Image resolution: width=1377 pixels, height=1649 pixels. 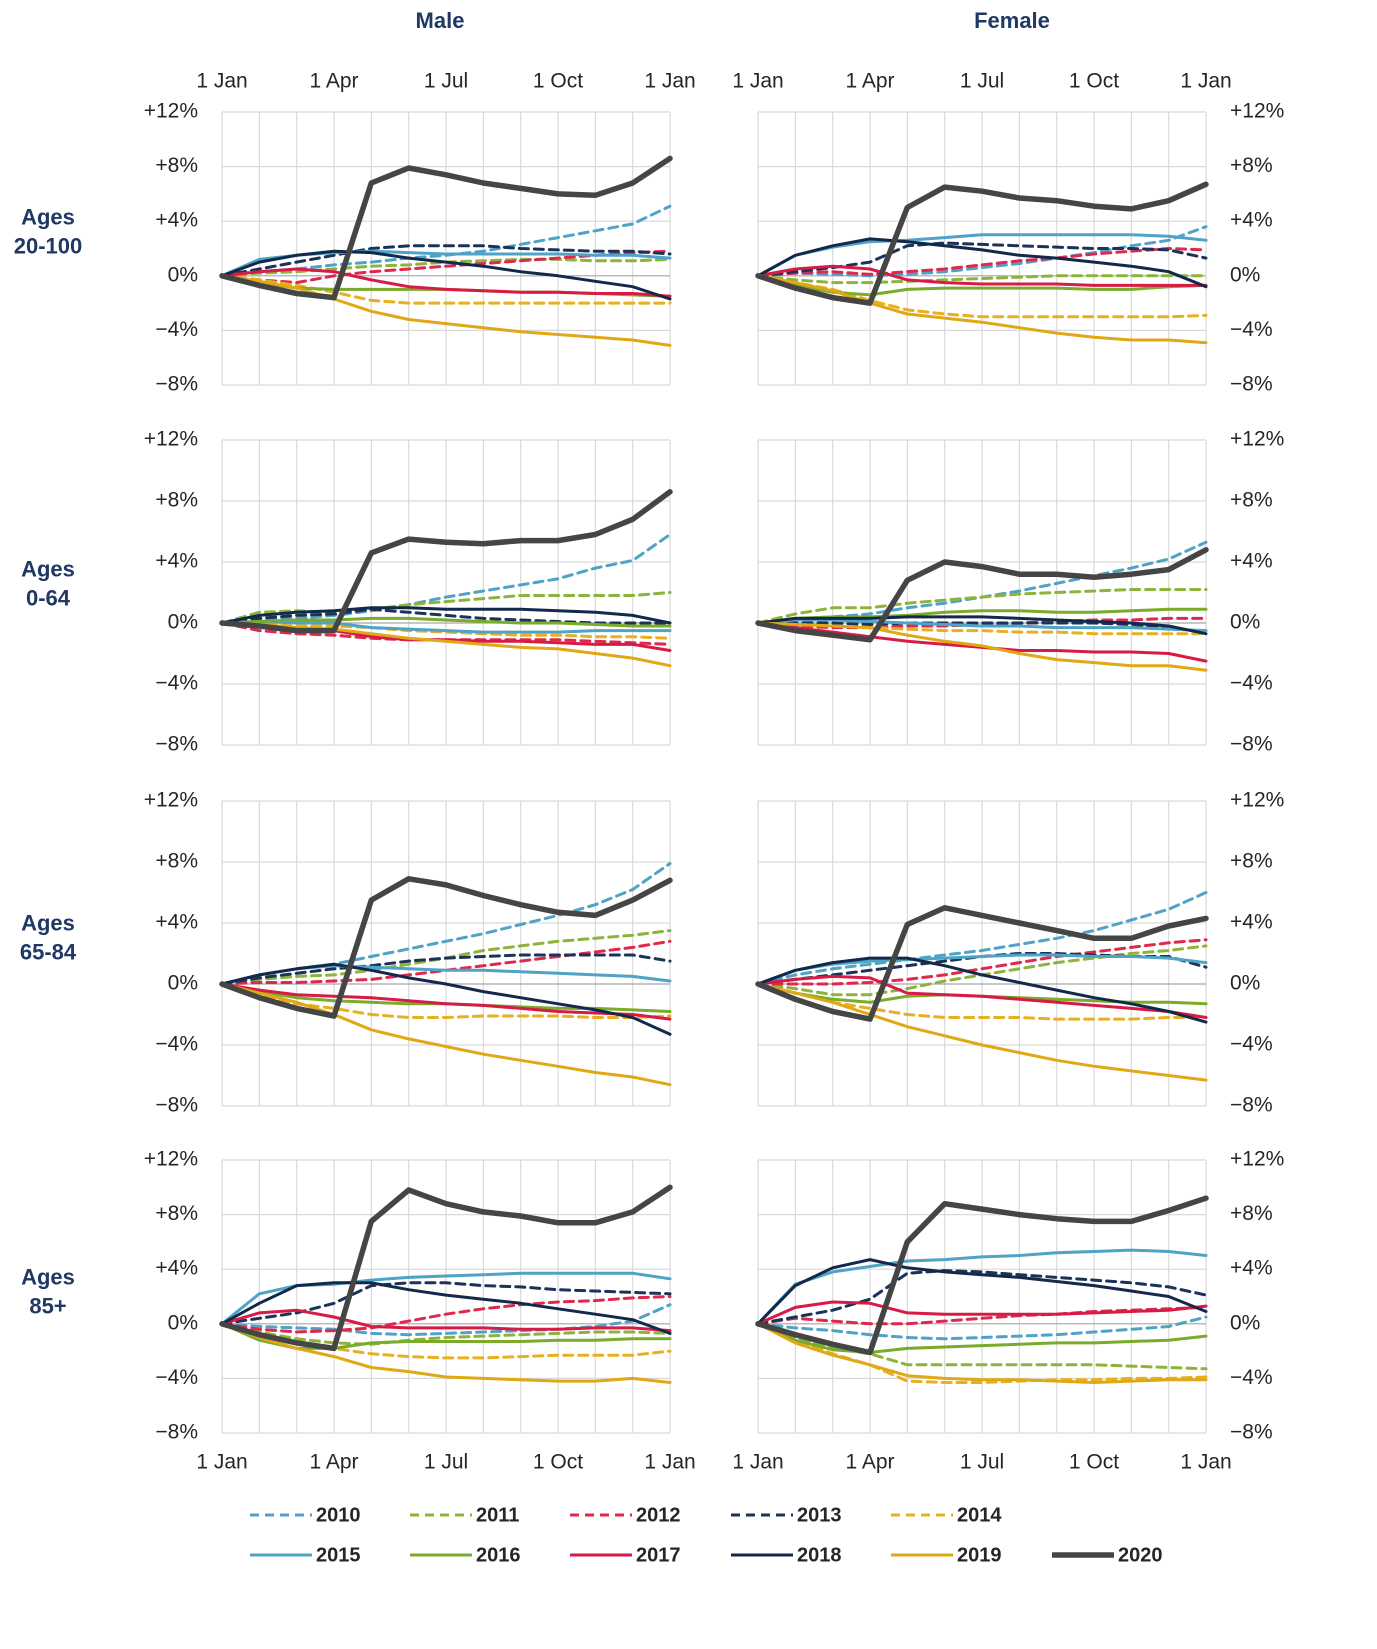 I want to click on legend-label: 2012, so click(x=658, y=1515).